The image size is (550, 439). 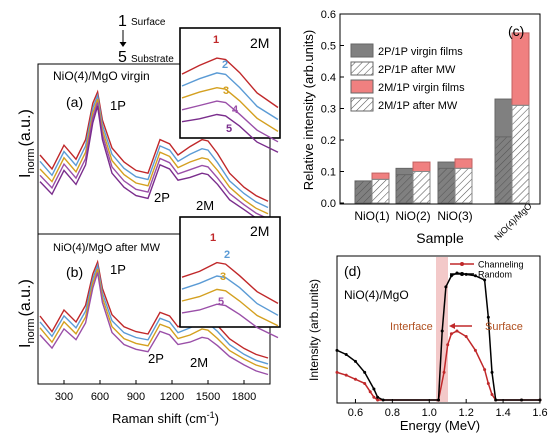 I want to click on panel-d-ylabel: Intensity (arb.units), so click(x=314, y=330).